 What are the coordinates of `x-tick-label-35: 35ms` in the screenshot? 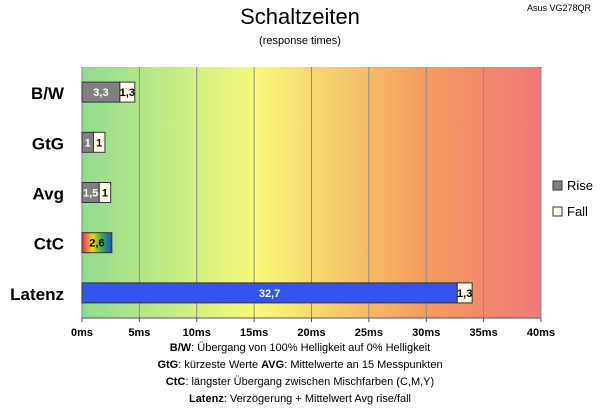 It's located at (484, 333).